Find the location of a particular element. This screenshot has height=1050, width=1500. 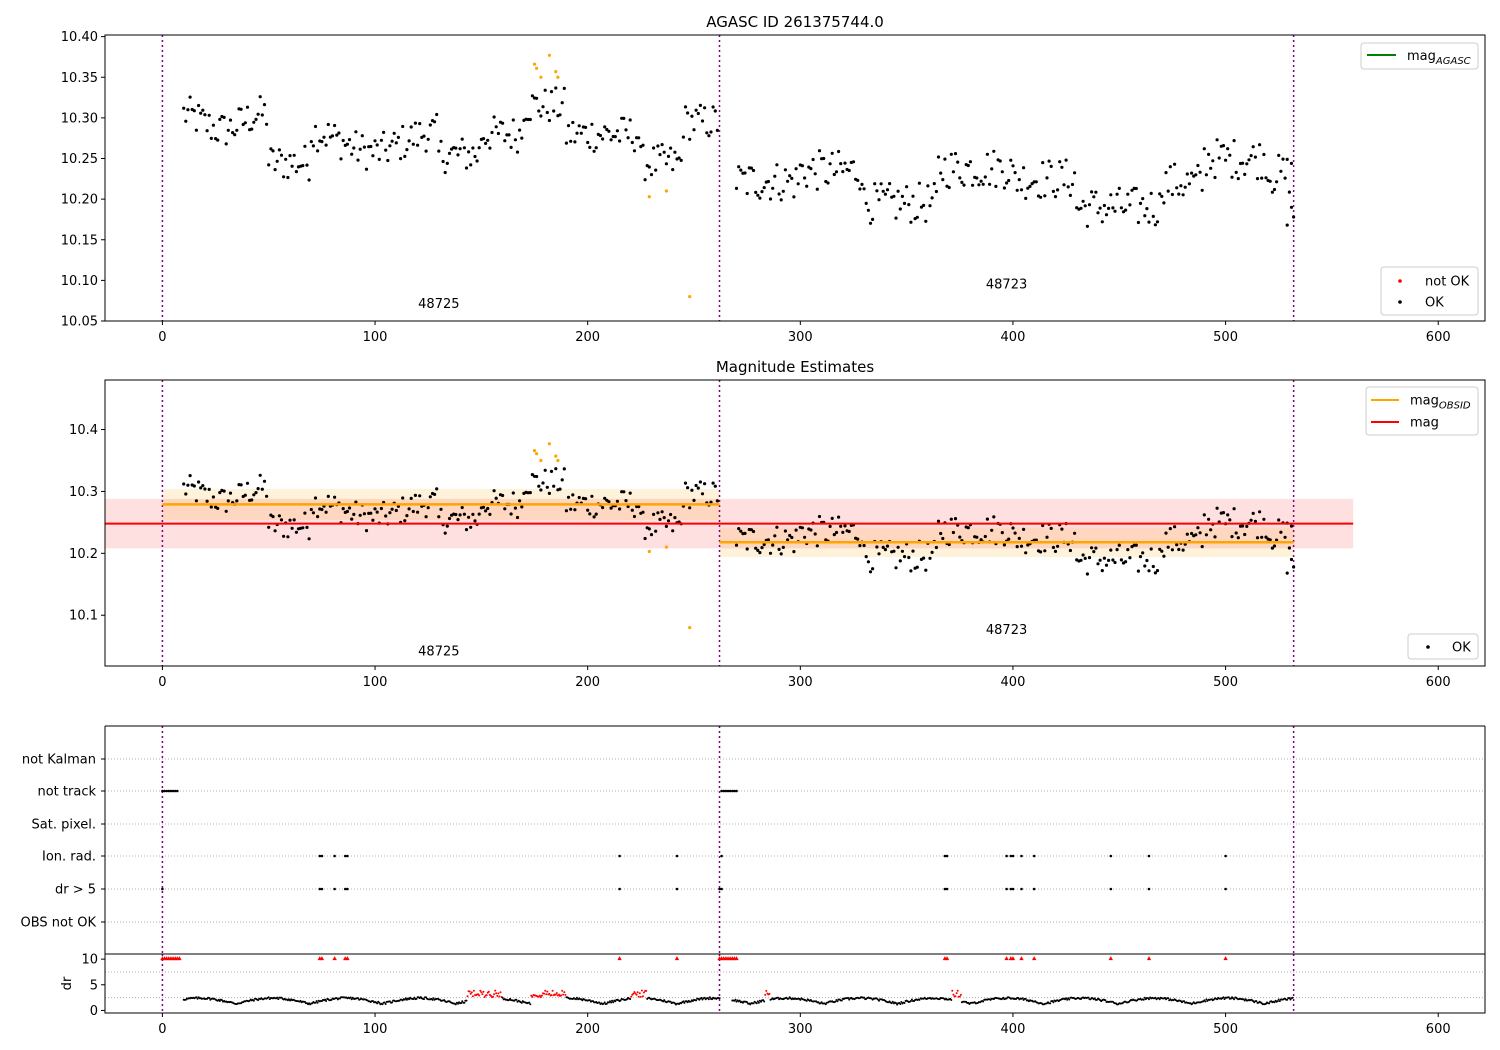

dr-clipped-marker is located at coordinates (347, 958).